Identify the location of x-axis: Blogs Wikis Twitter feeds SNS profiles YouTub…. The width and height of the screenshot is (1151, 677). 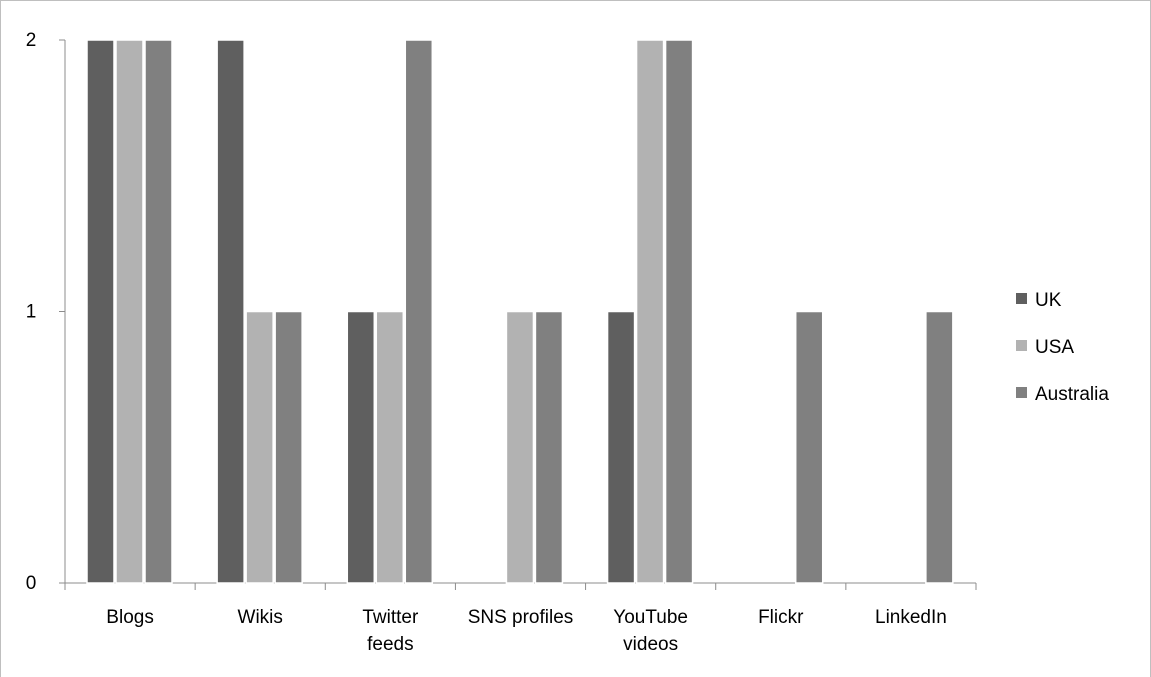
(520, 618).